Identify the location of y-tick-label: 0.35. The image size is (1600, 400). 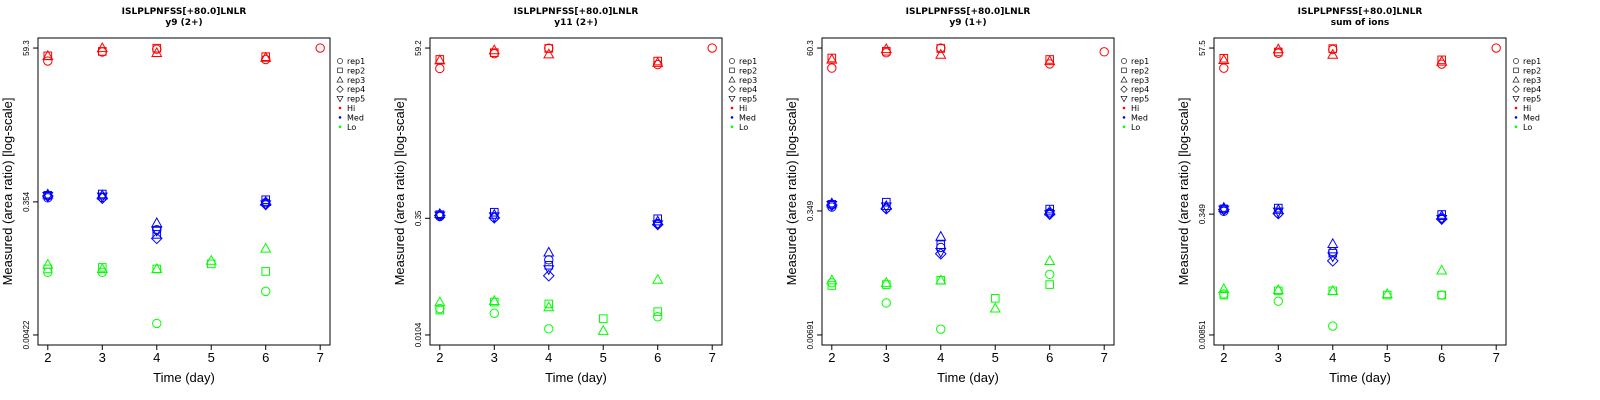
(418, 218).